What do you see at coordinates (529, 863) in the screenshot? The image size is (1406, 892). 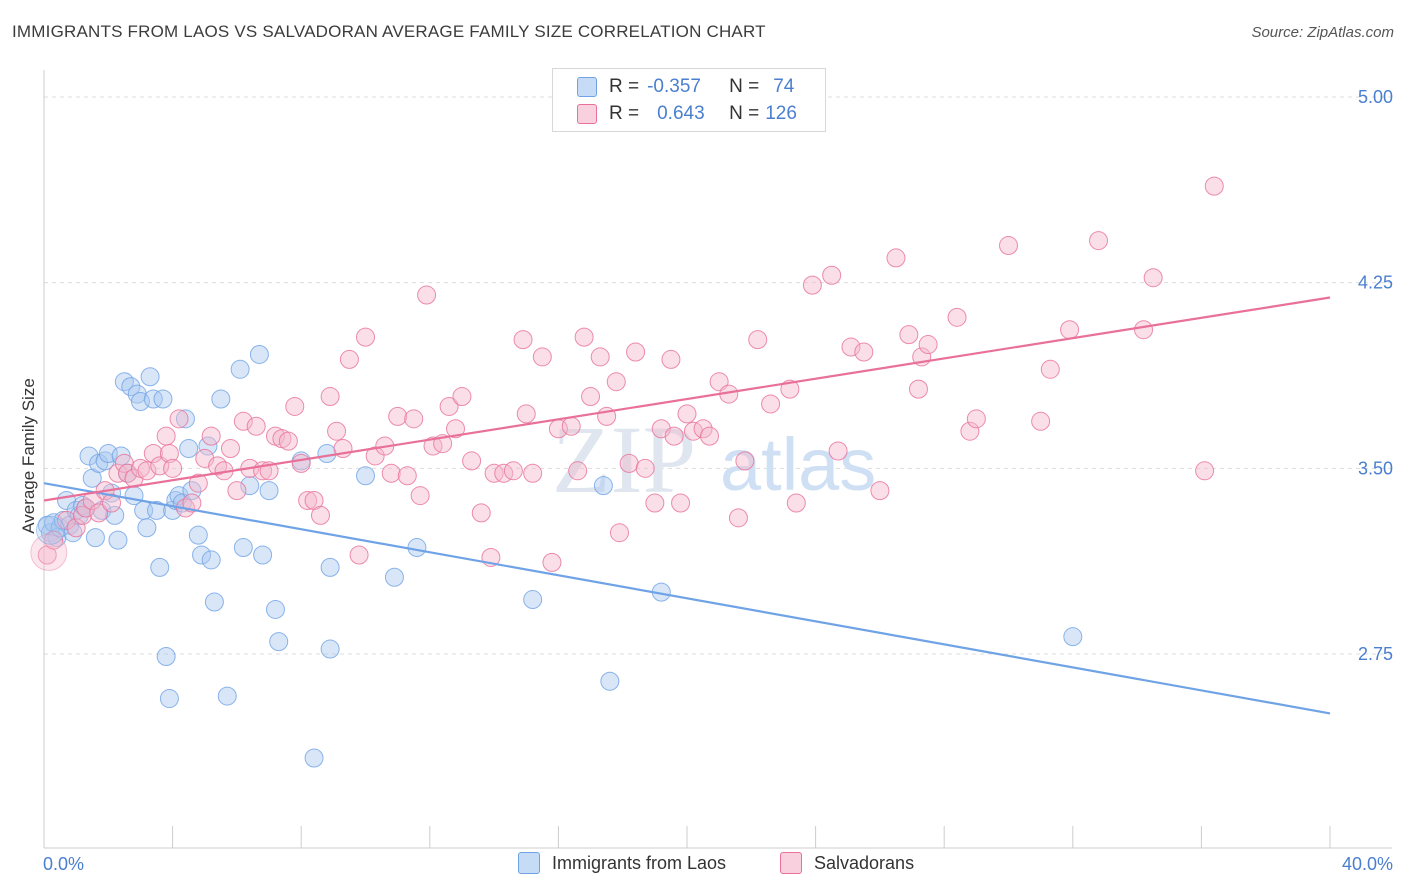 I see `bottom-legend-swatch-laos` at bounding box center [529, 863].